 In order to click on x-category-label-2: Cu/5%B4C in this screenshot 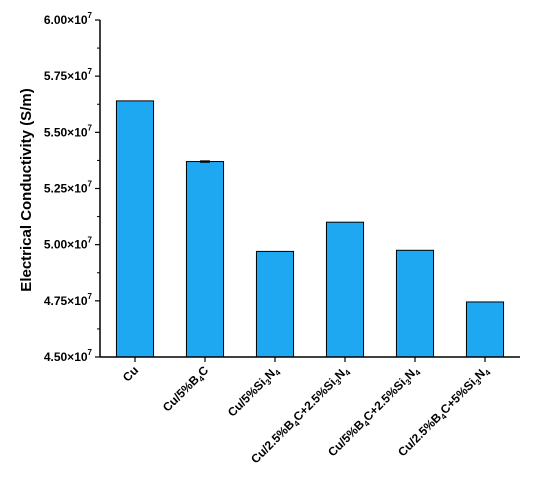, I will do `click(186, 389)`.